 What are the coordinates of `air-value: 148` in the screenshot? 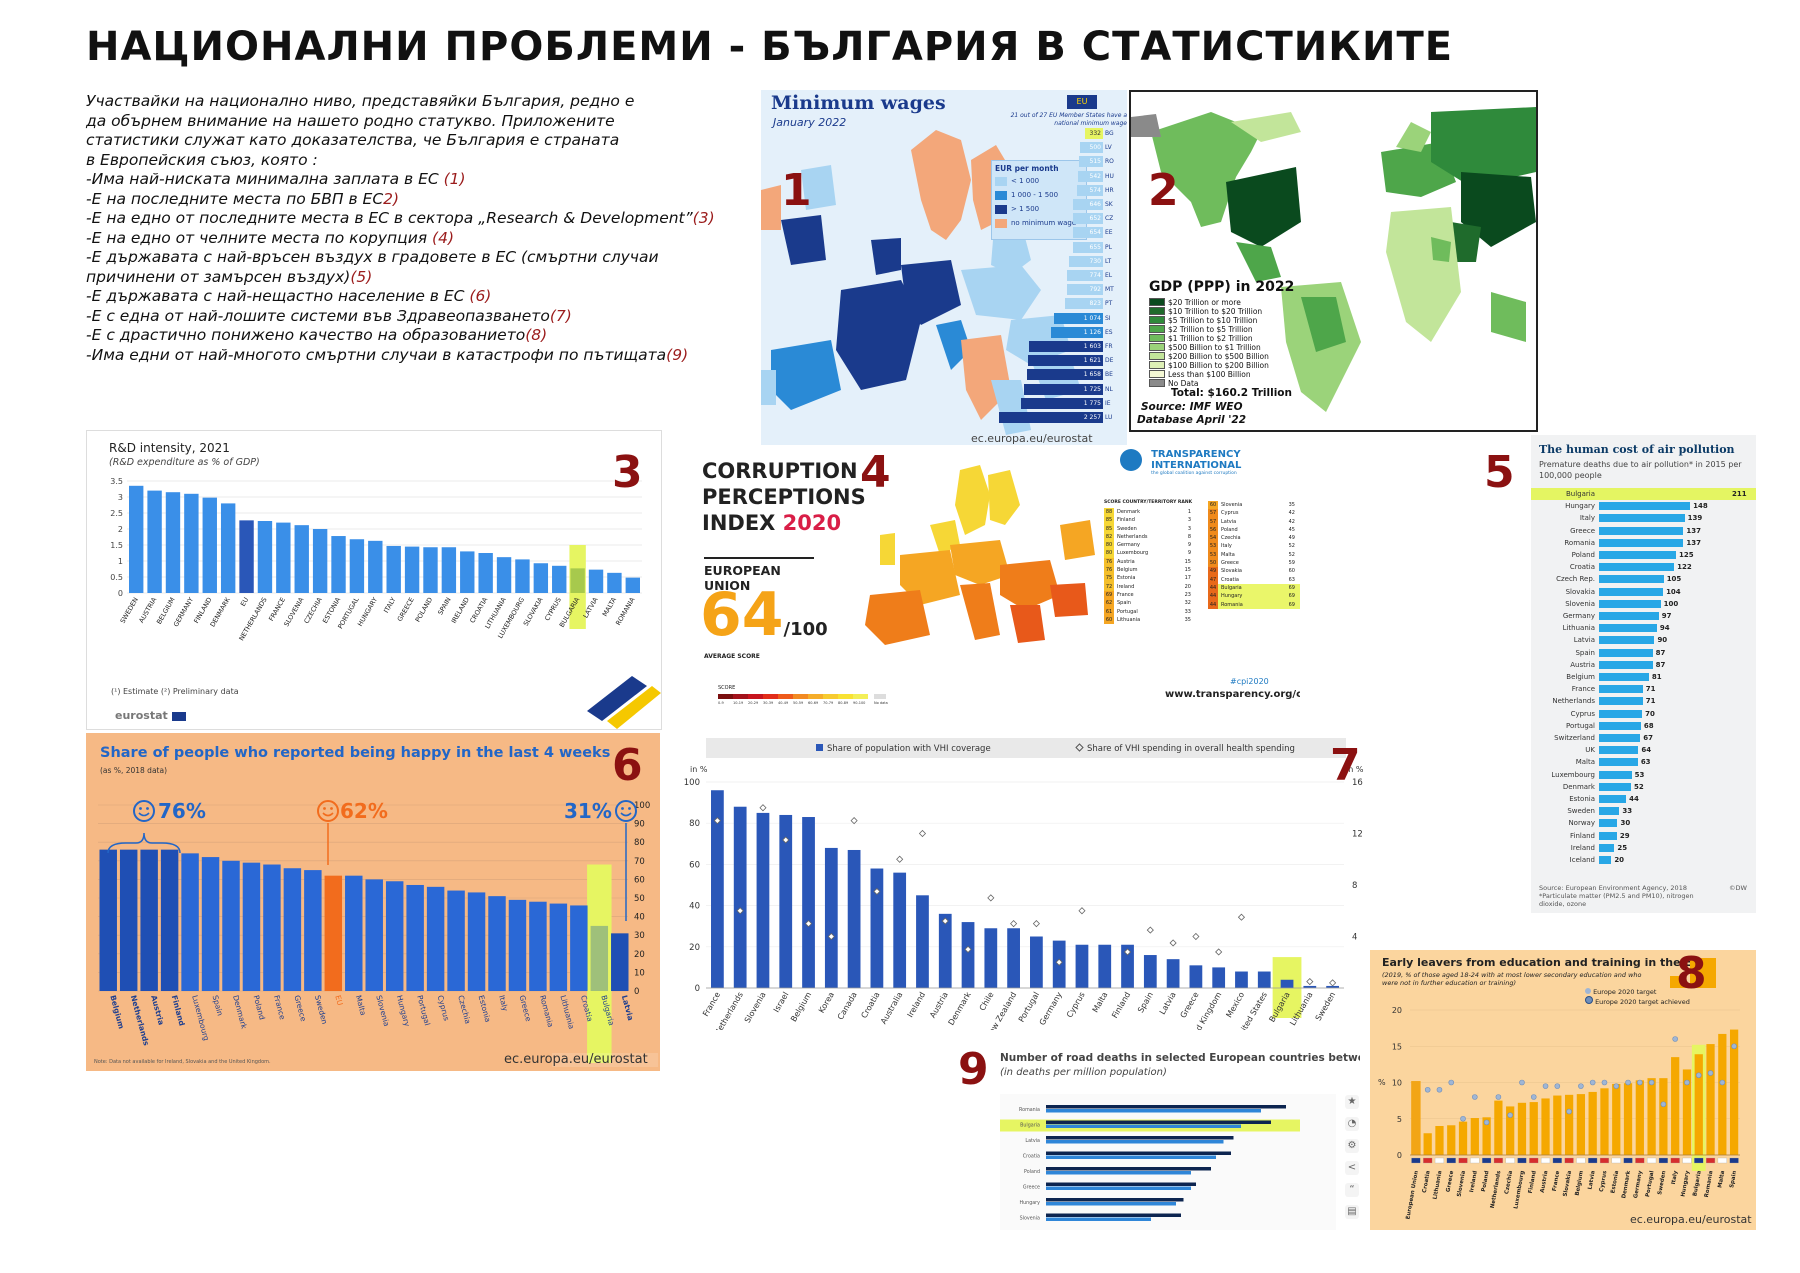 It's located at (1700, 506).